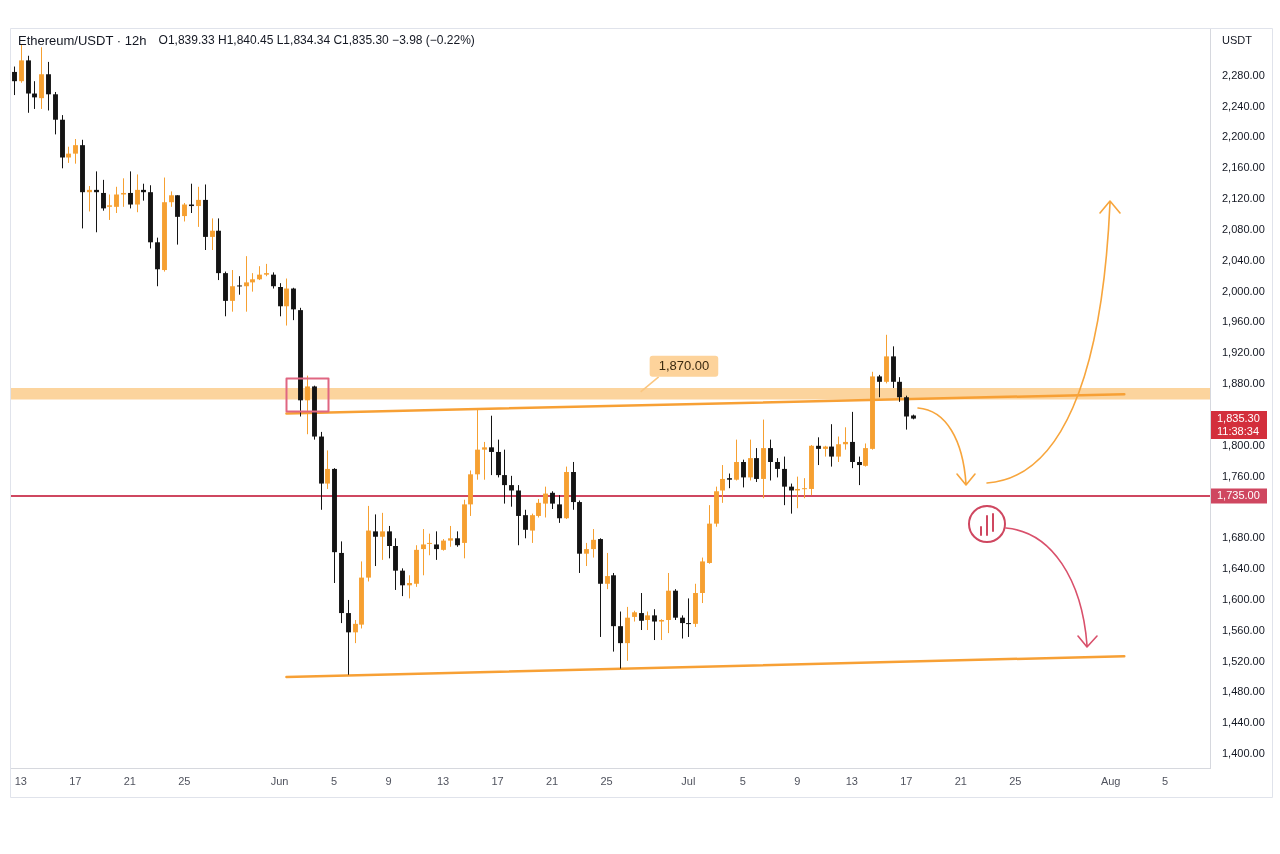 This screenshot has height=854, width=1280. Describe the element at coordinates (1243, 444) in the screenshot. I see `y-tick-label: 1,800.00` at that location.